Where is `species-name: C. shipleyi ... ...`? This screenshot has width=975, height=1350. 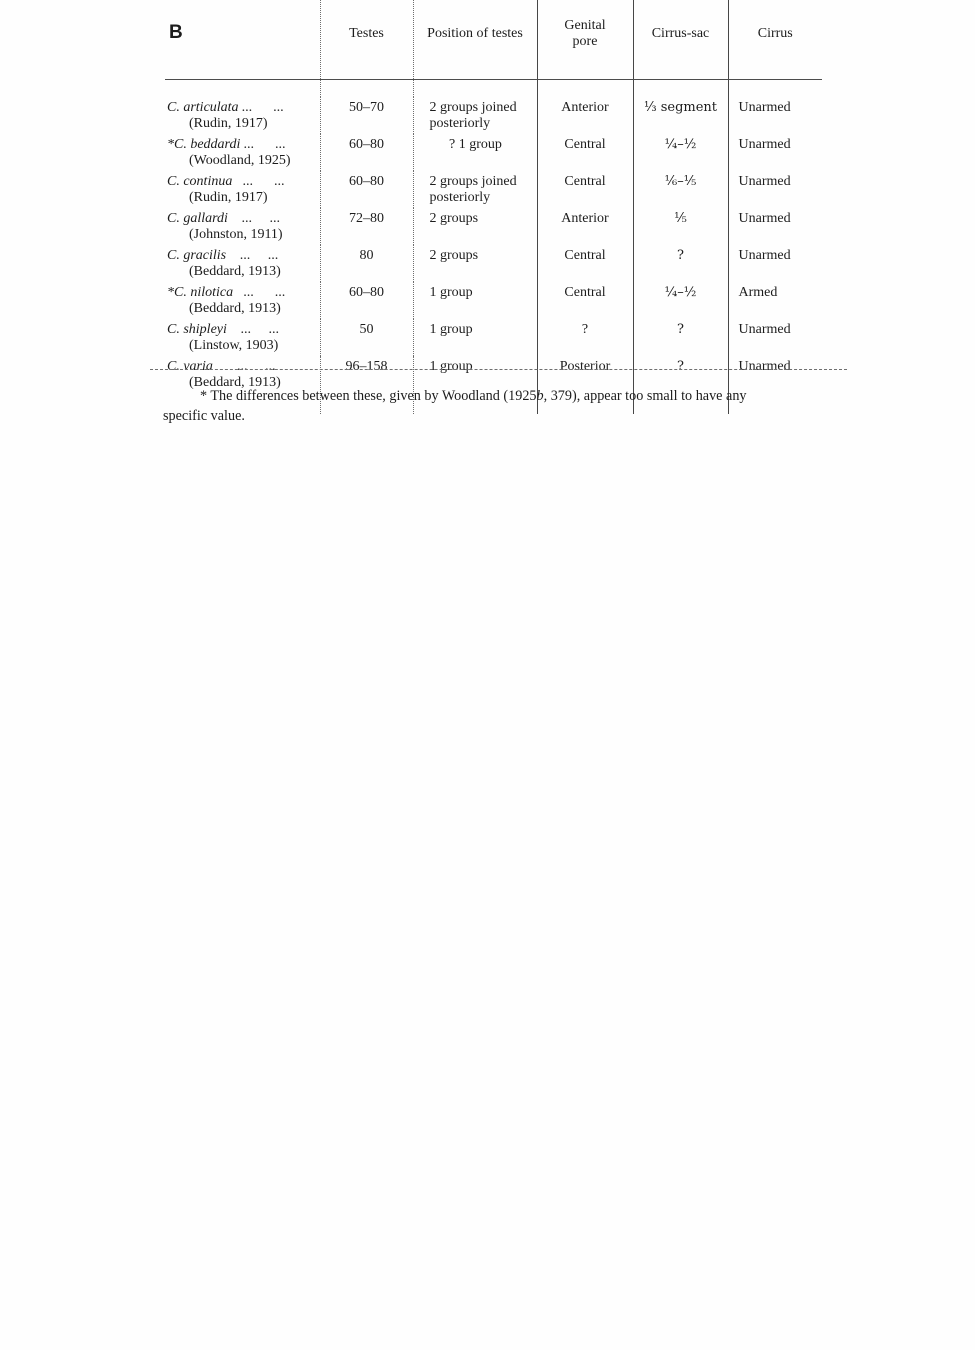
species-name: C. shipleyi ... ... is located at coordinates (223, 329).